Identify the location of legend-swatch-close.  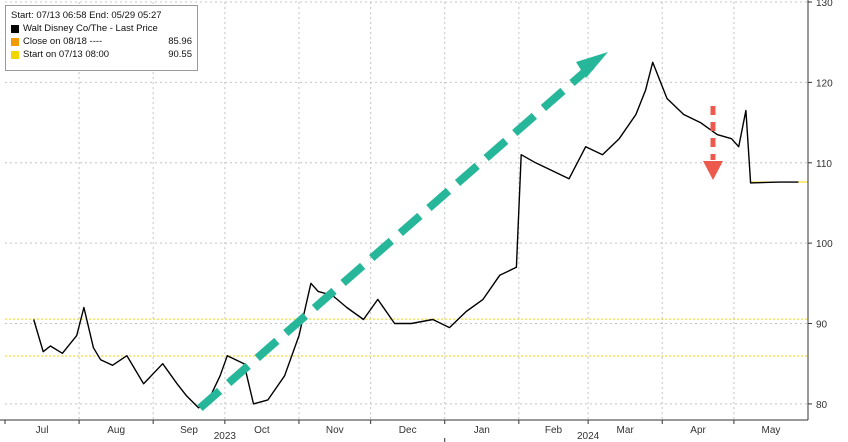
(15, 41).